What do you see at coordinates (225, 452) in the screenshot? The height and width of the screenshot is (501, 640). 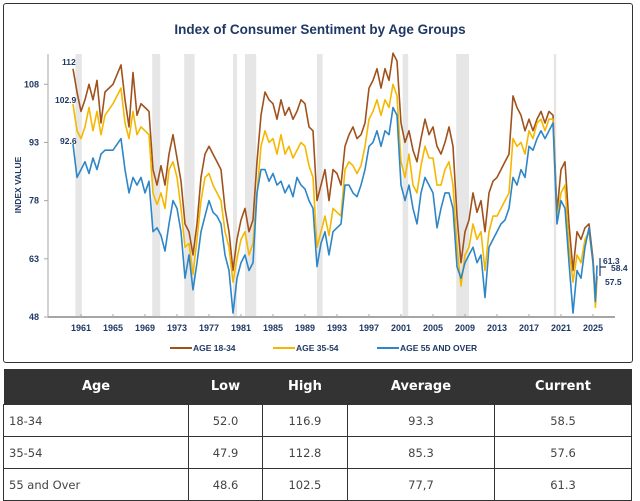 I see `cell-low: 47.9` at bounding box center [225, 452].